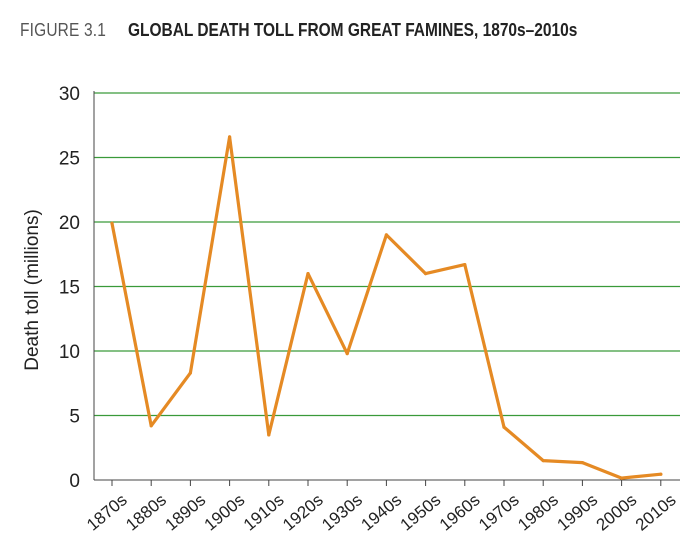 Image resolution: width=700 pixels, height=560 pixels. I want to click on x-tick-label: 1890s, so click(185, 512).